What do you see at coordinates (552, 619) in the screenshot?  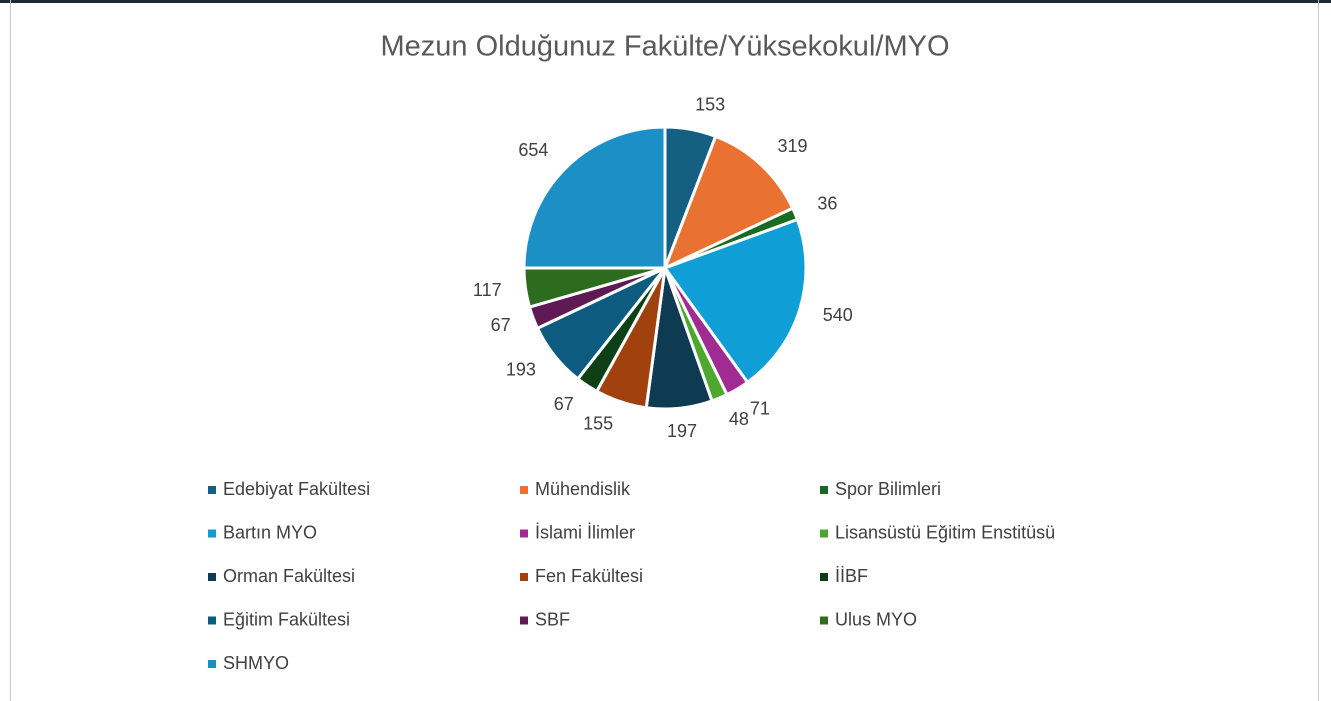 I see `legend-label: SBF` at bounding box center [552, 619].